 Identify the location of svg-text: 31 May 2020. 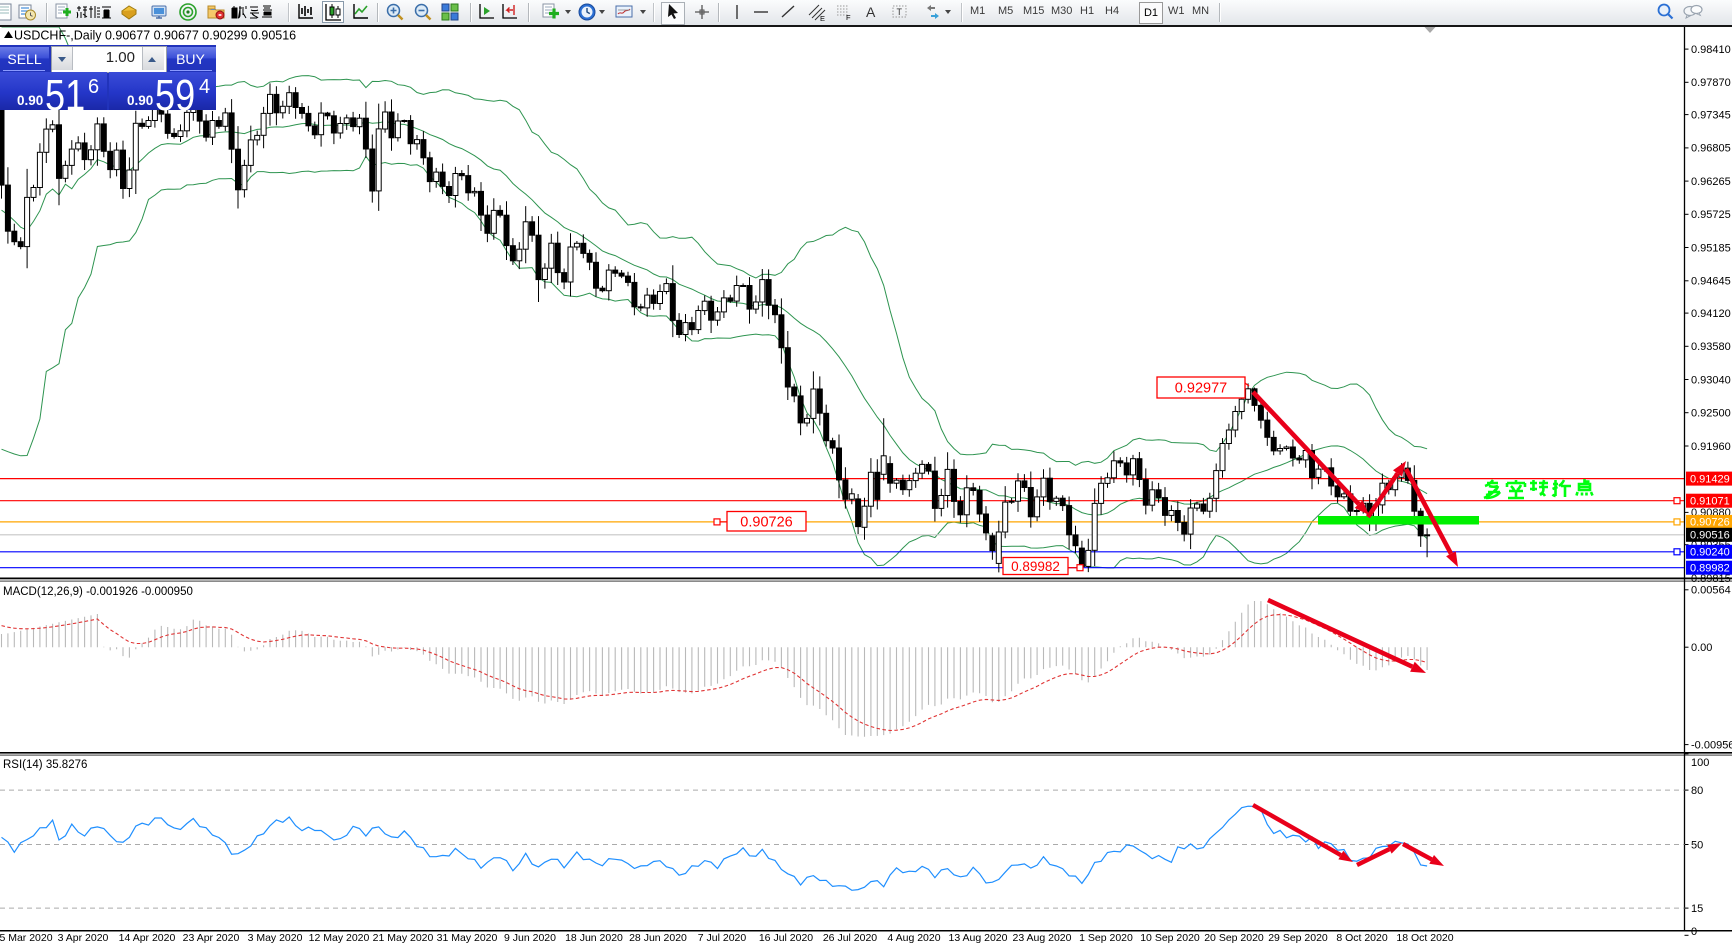
(467, 938).